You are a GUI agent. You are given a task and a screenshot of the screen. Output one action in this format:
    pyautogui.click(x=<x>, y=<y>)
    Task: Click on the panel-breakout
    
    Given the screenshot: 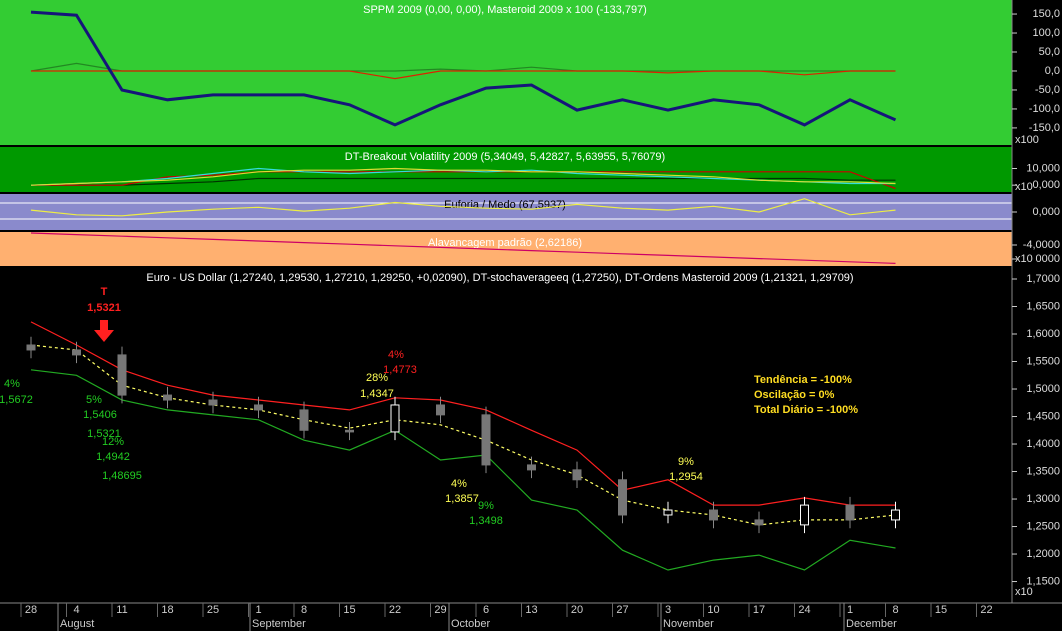 What is the action you would take?
    pyautogui.click(x=506, y=169)
    